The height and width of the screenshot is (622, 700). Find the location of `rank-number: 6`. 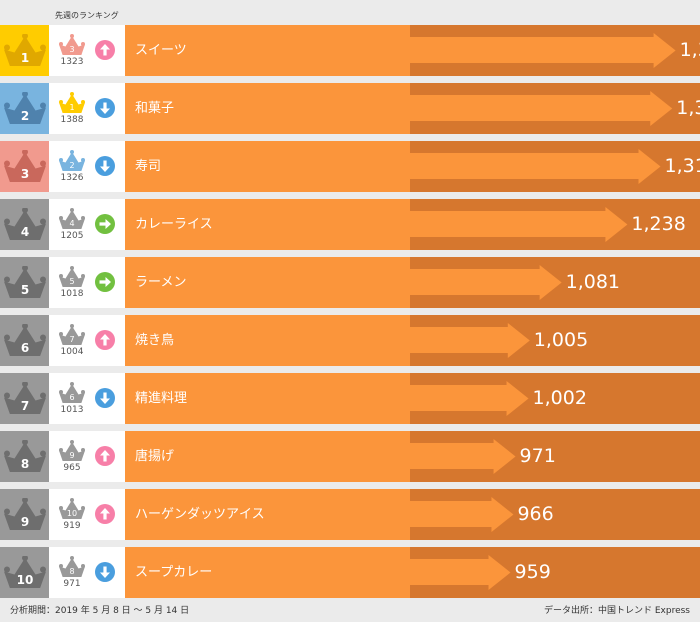

rank-number: 6 is located at coordinates (25, 348).